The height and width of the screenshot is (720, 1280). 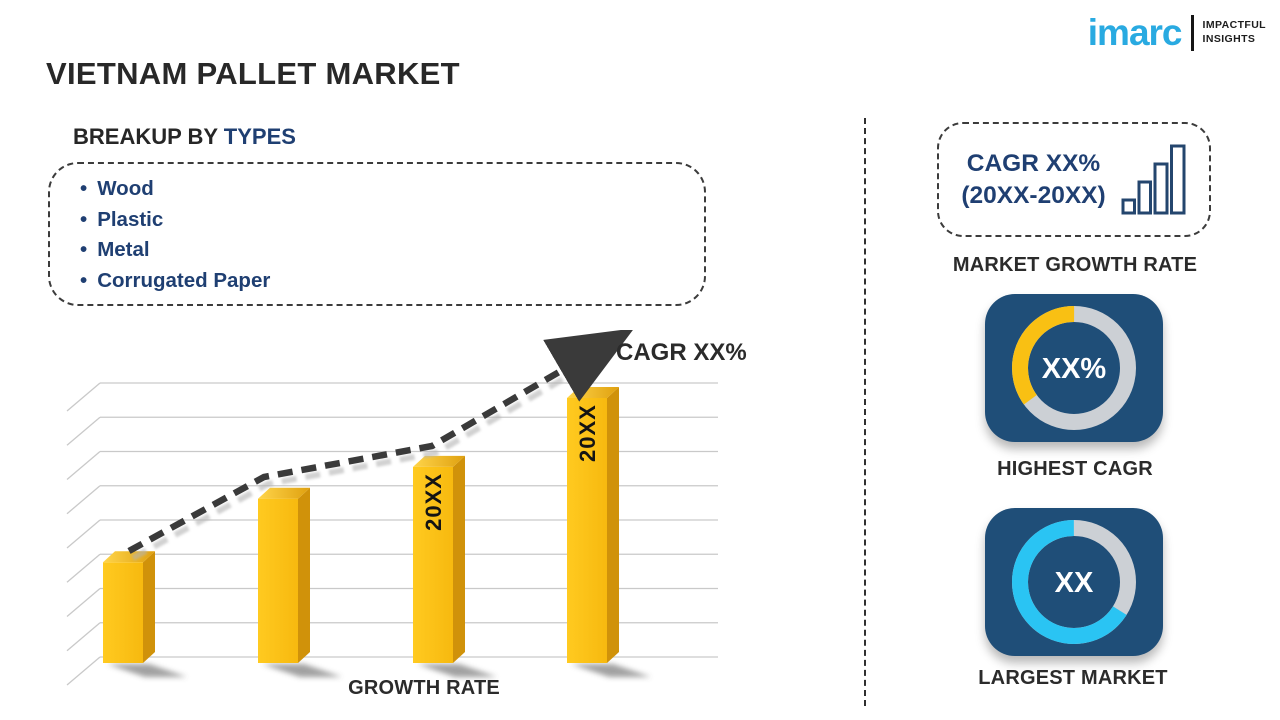 I want to click on cagr-period: (20XX-20XX), so click(x=1033, y=195).